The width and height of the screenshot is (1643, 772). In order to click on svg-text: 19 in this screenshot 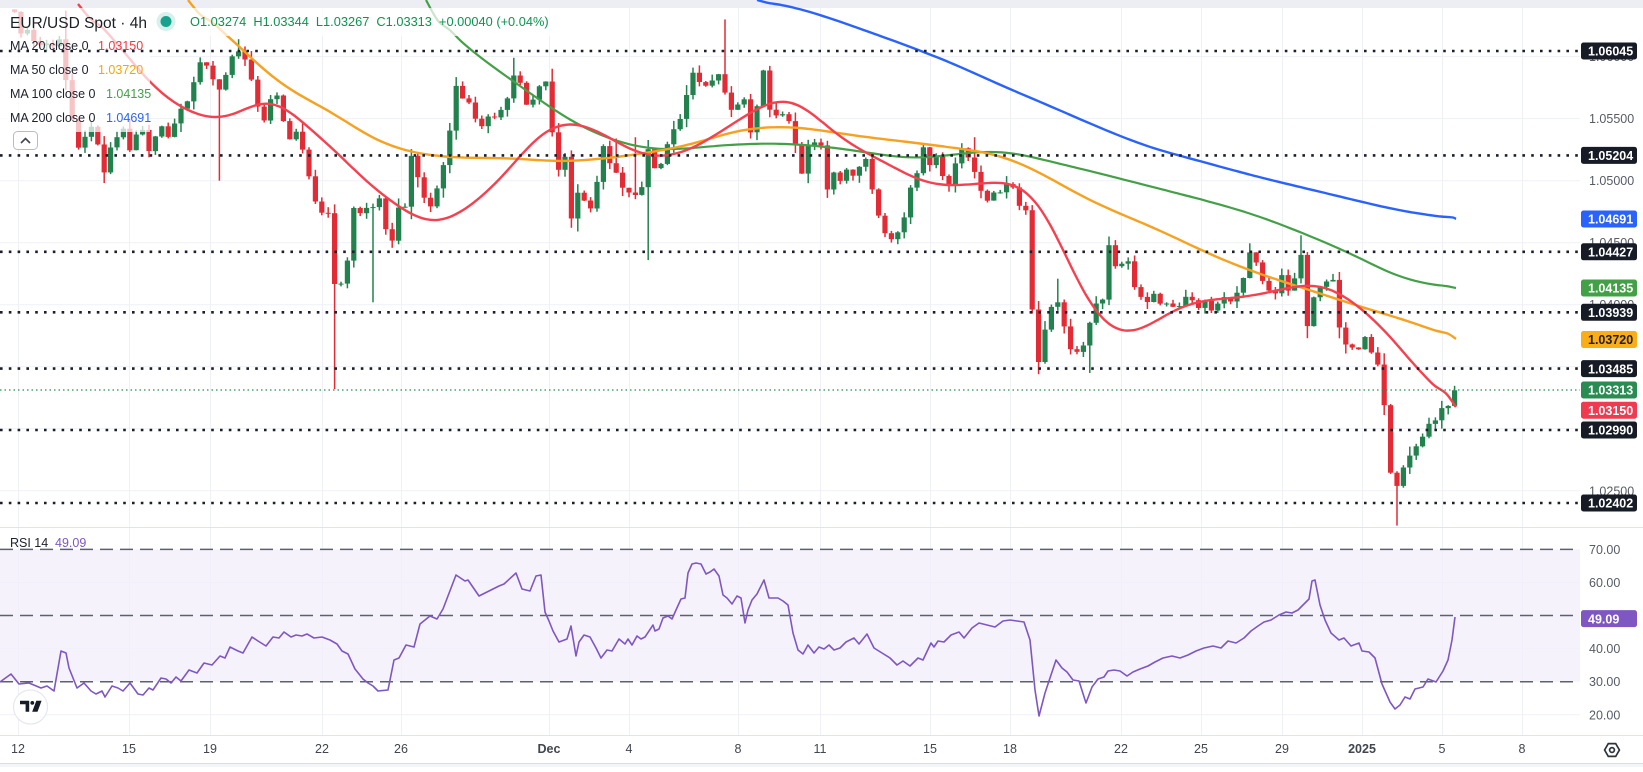, I will do `click(210, 749)`.